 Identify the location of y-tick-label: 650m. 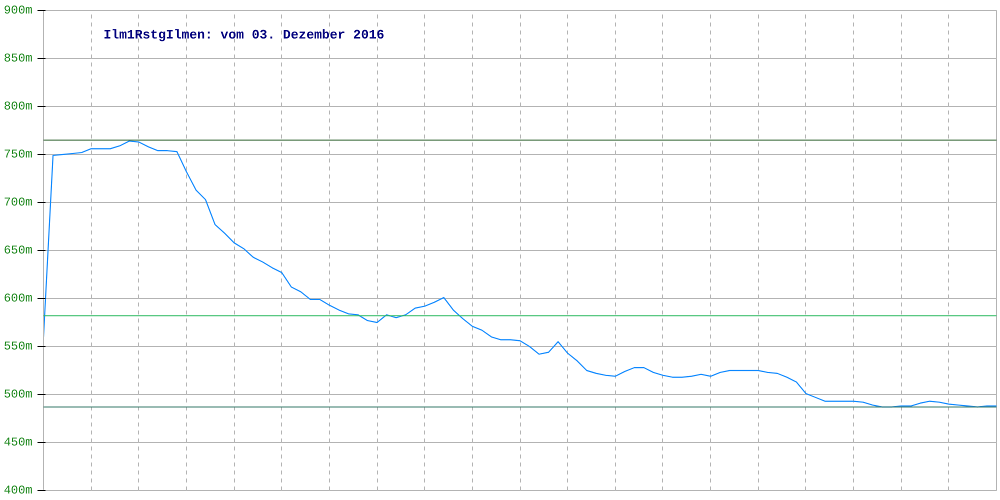
(18, 251).